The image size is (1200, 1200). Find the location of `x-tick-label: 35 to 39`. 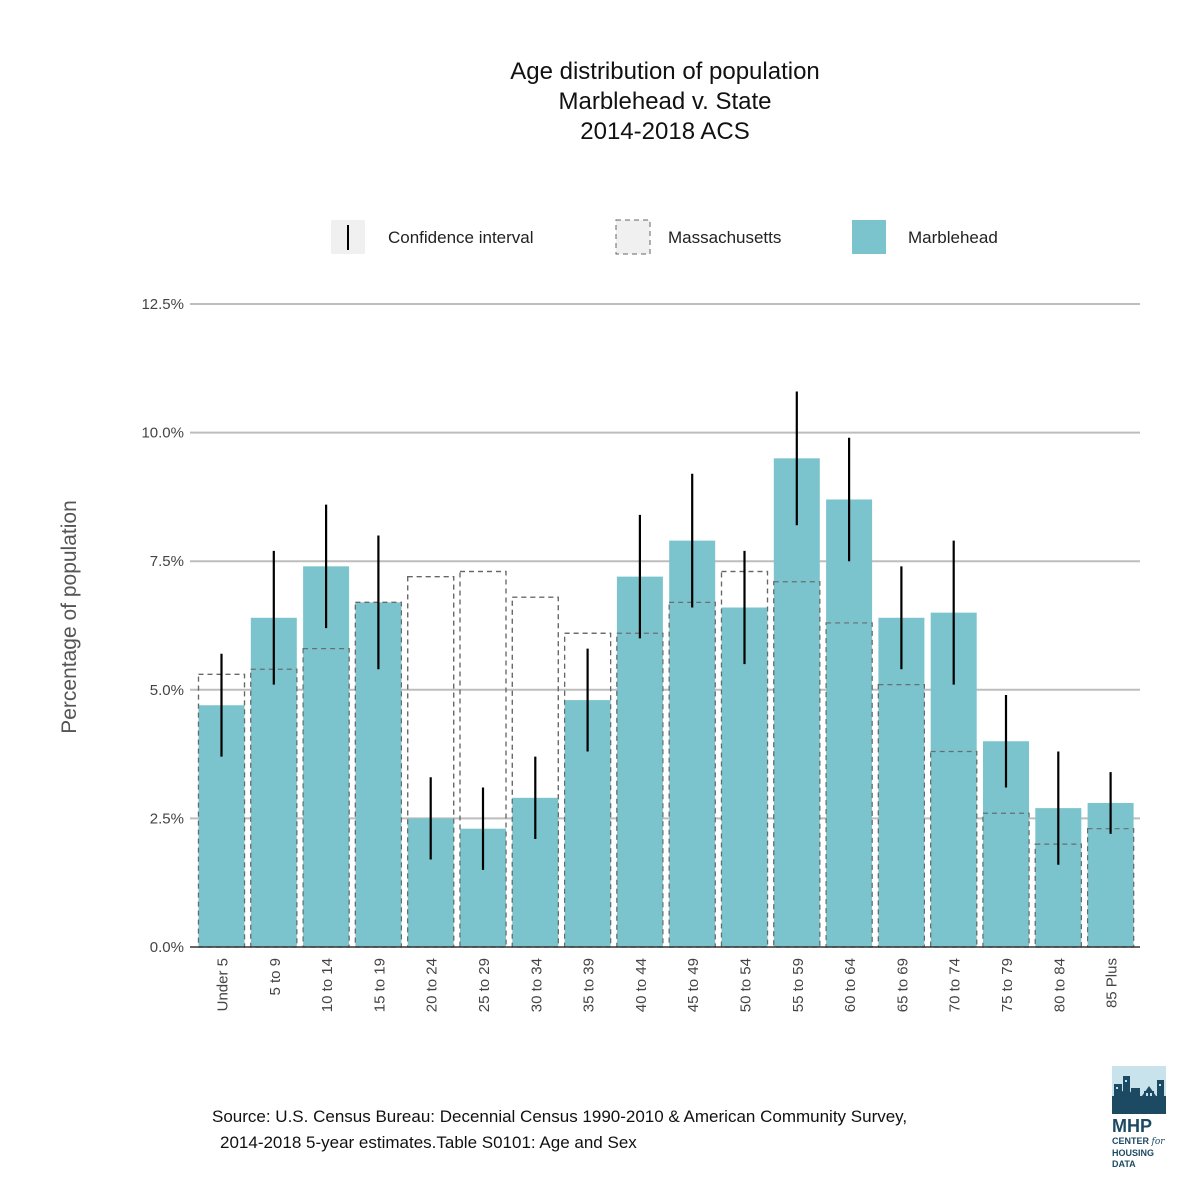

x-tick-label: 35 to 39 is located at coordinates (589, 985).